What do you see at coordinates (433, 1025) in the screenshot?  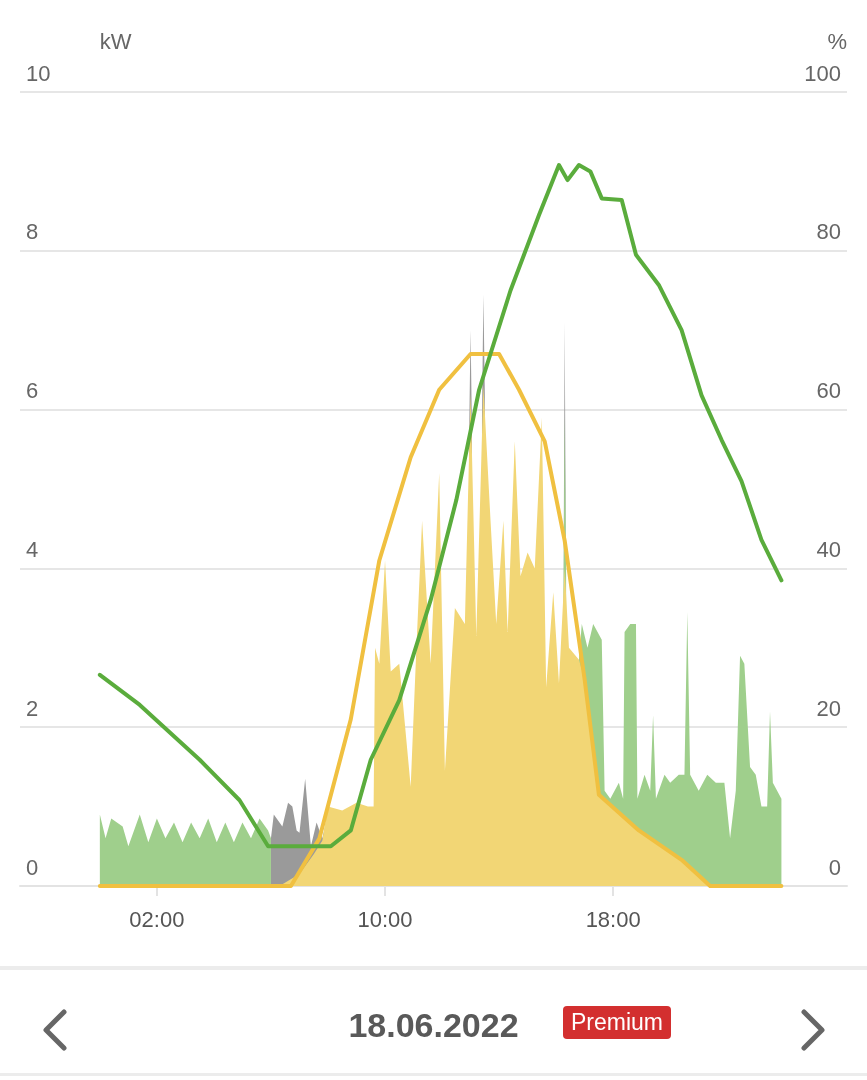 I see `text: 18.06.2022` at bounding box center [433, 1025].